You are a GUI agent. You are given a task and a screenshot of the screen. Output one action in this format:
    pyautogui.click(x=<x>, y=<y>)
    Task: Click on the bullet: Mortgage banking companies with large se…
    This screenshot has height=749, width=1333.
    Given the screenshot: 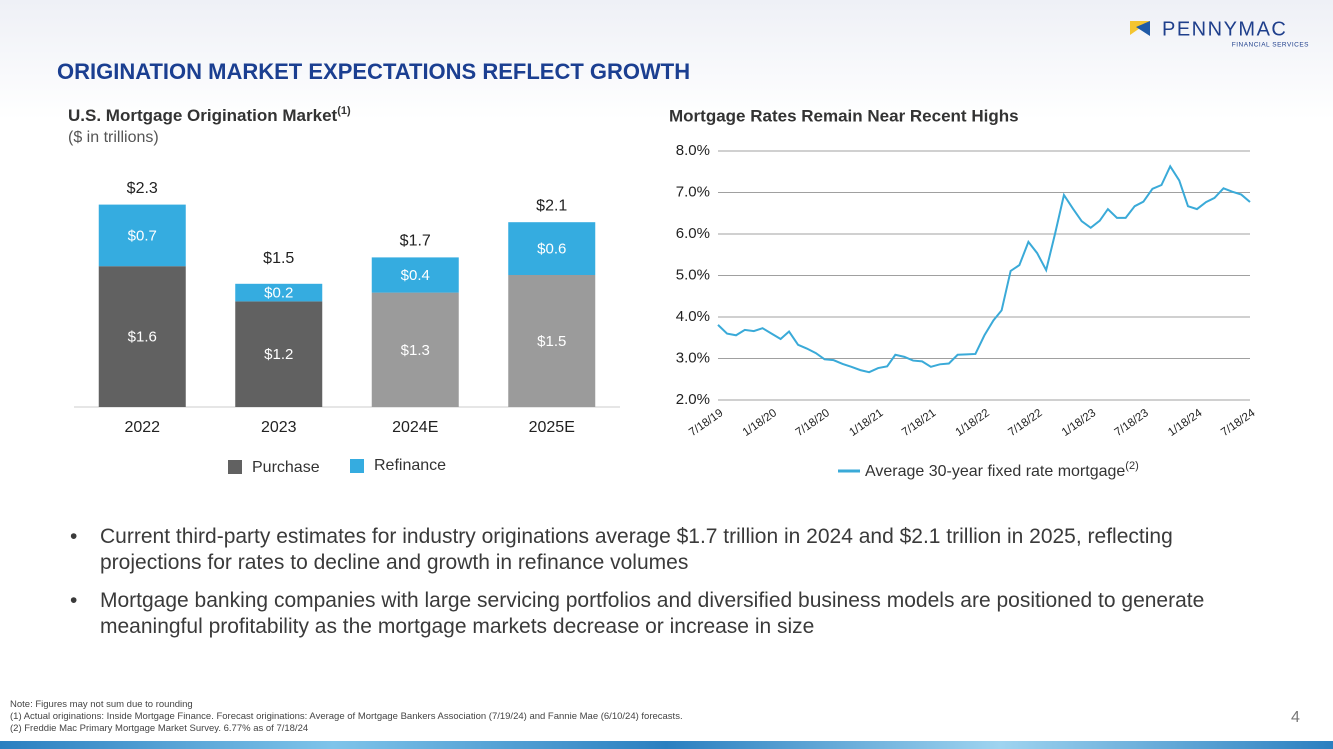 What is the action you would take?
    pyautogui.click(x=670, y=614)
    